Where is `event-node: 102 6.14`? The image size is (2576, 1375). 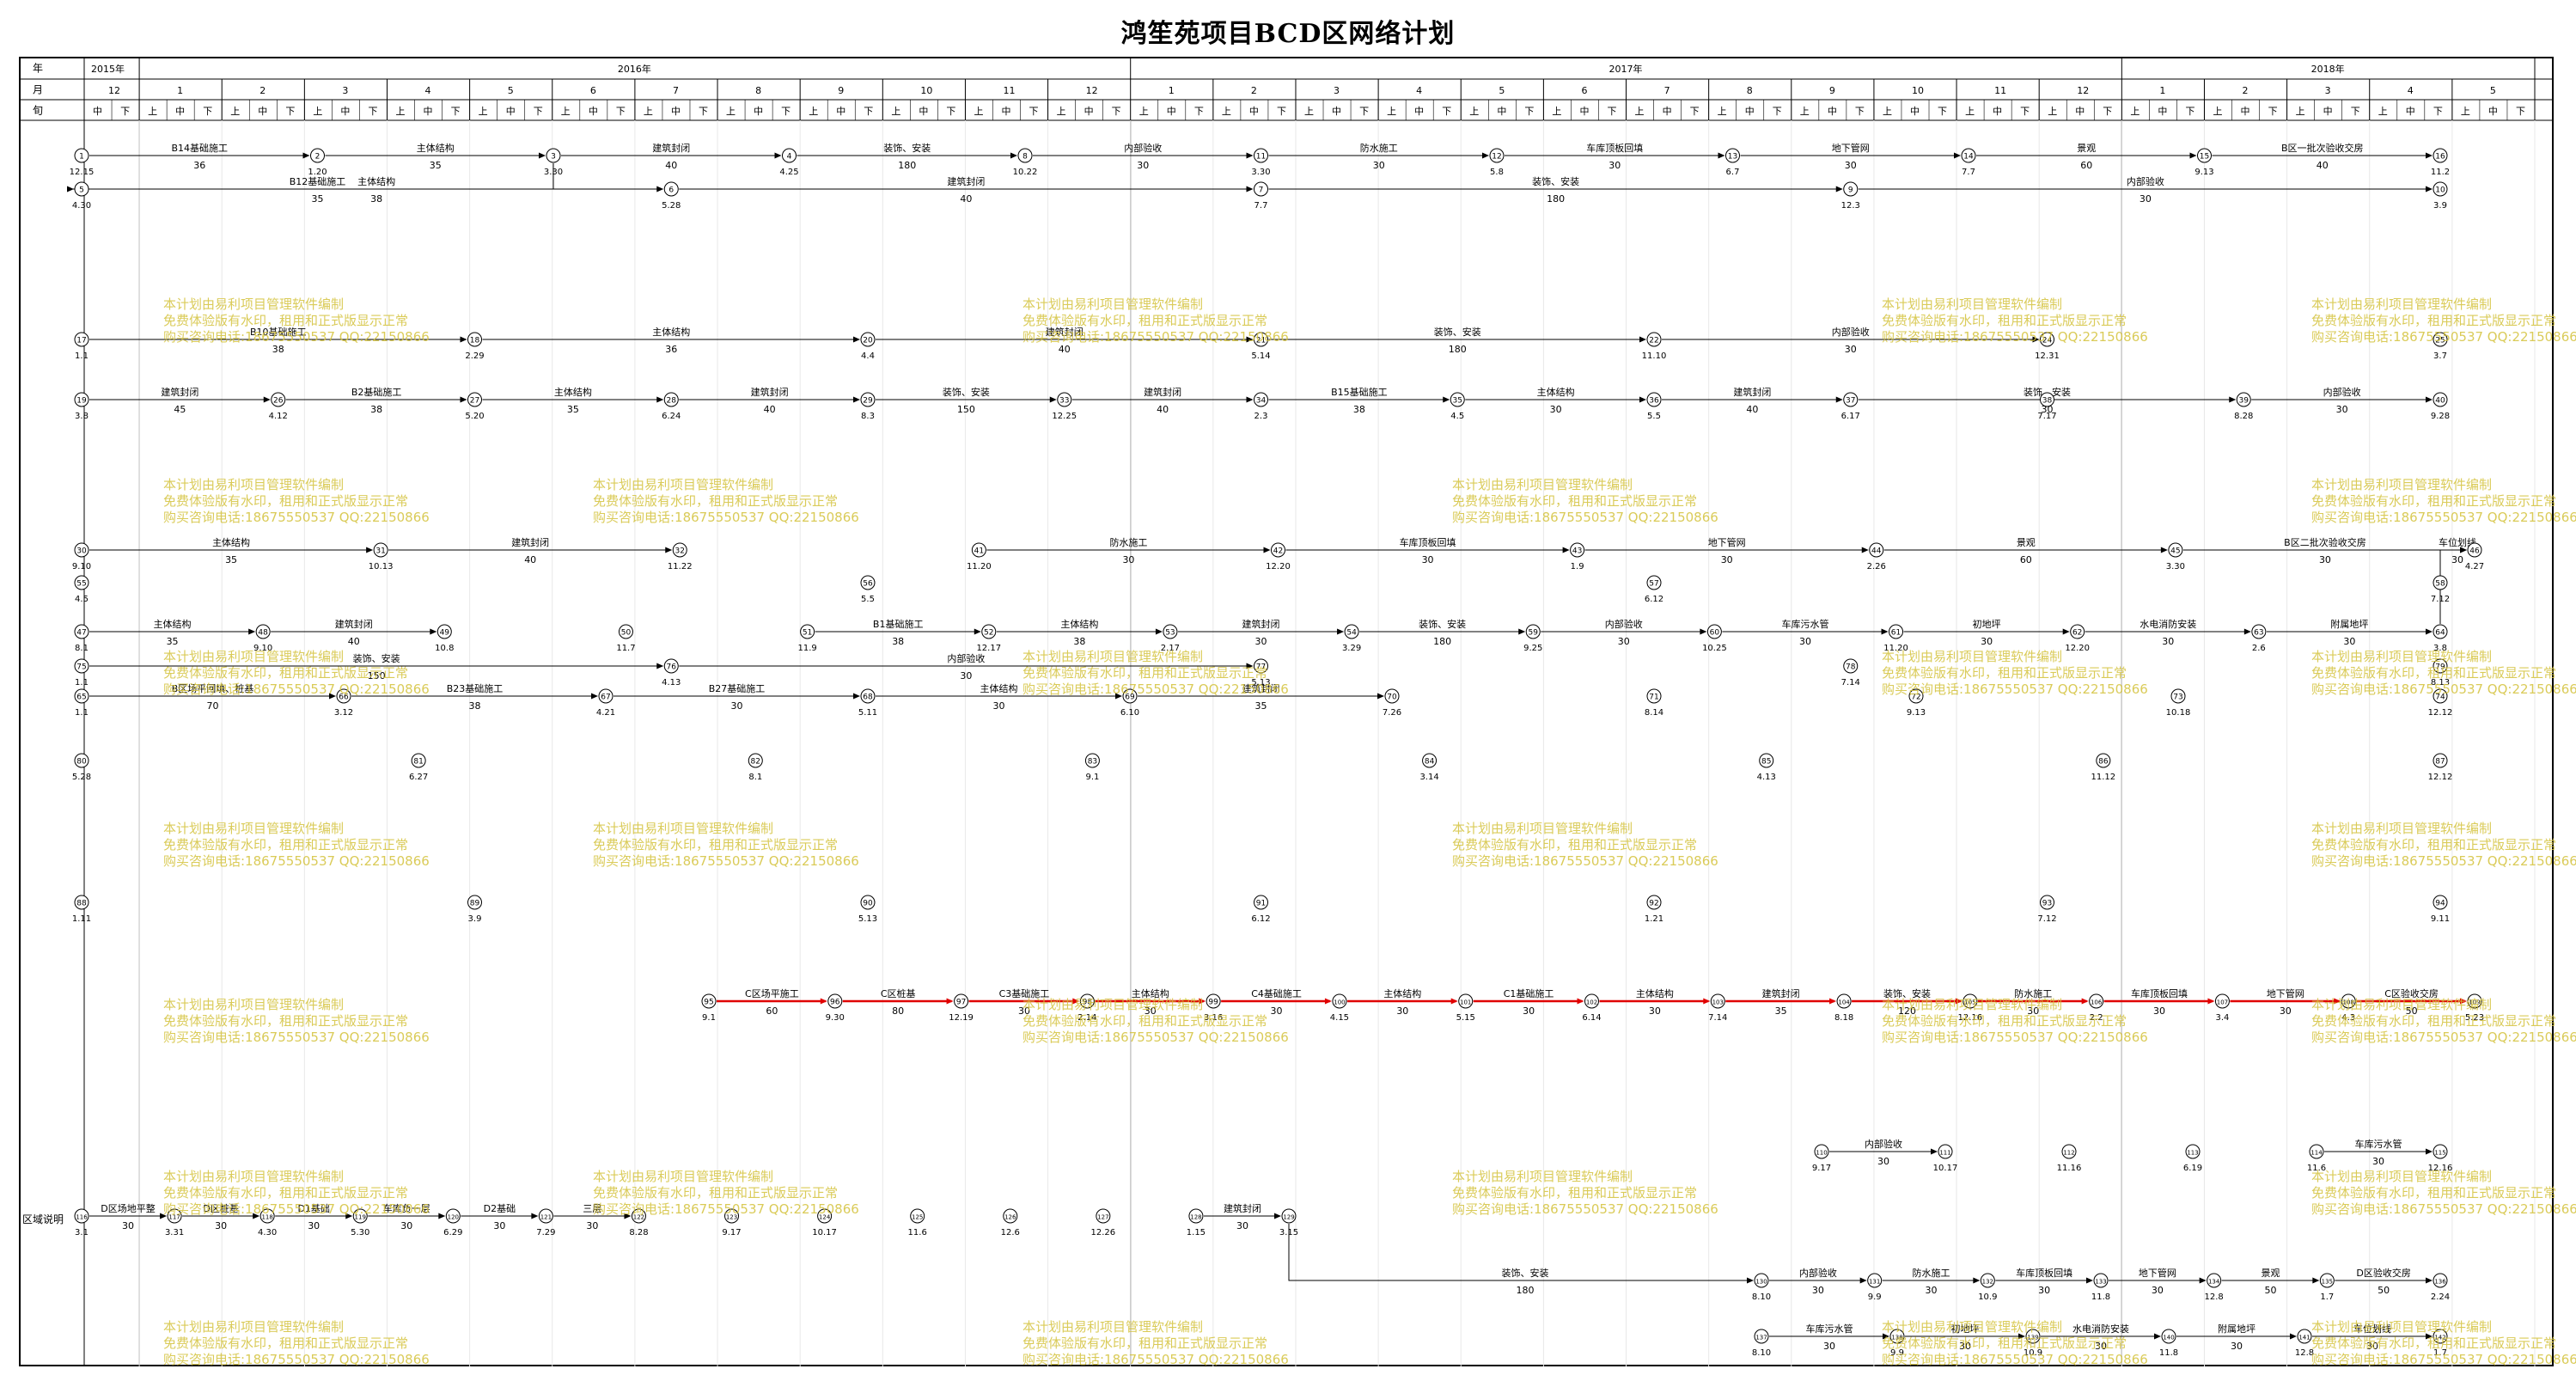
event-node: 102 6.14 is located at coordinates (1592, 1008).